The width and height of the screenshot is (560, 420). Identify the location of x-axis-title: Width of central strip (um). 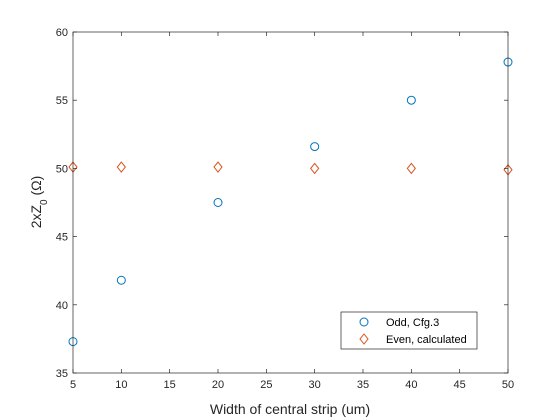
(290, 409).